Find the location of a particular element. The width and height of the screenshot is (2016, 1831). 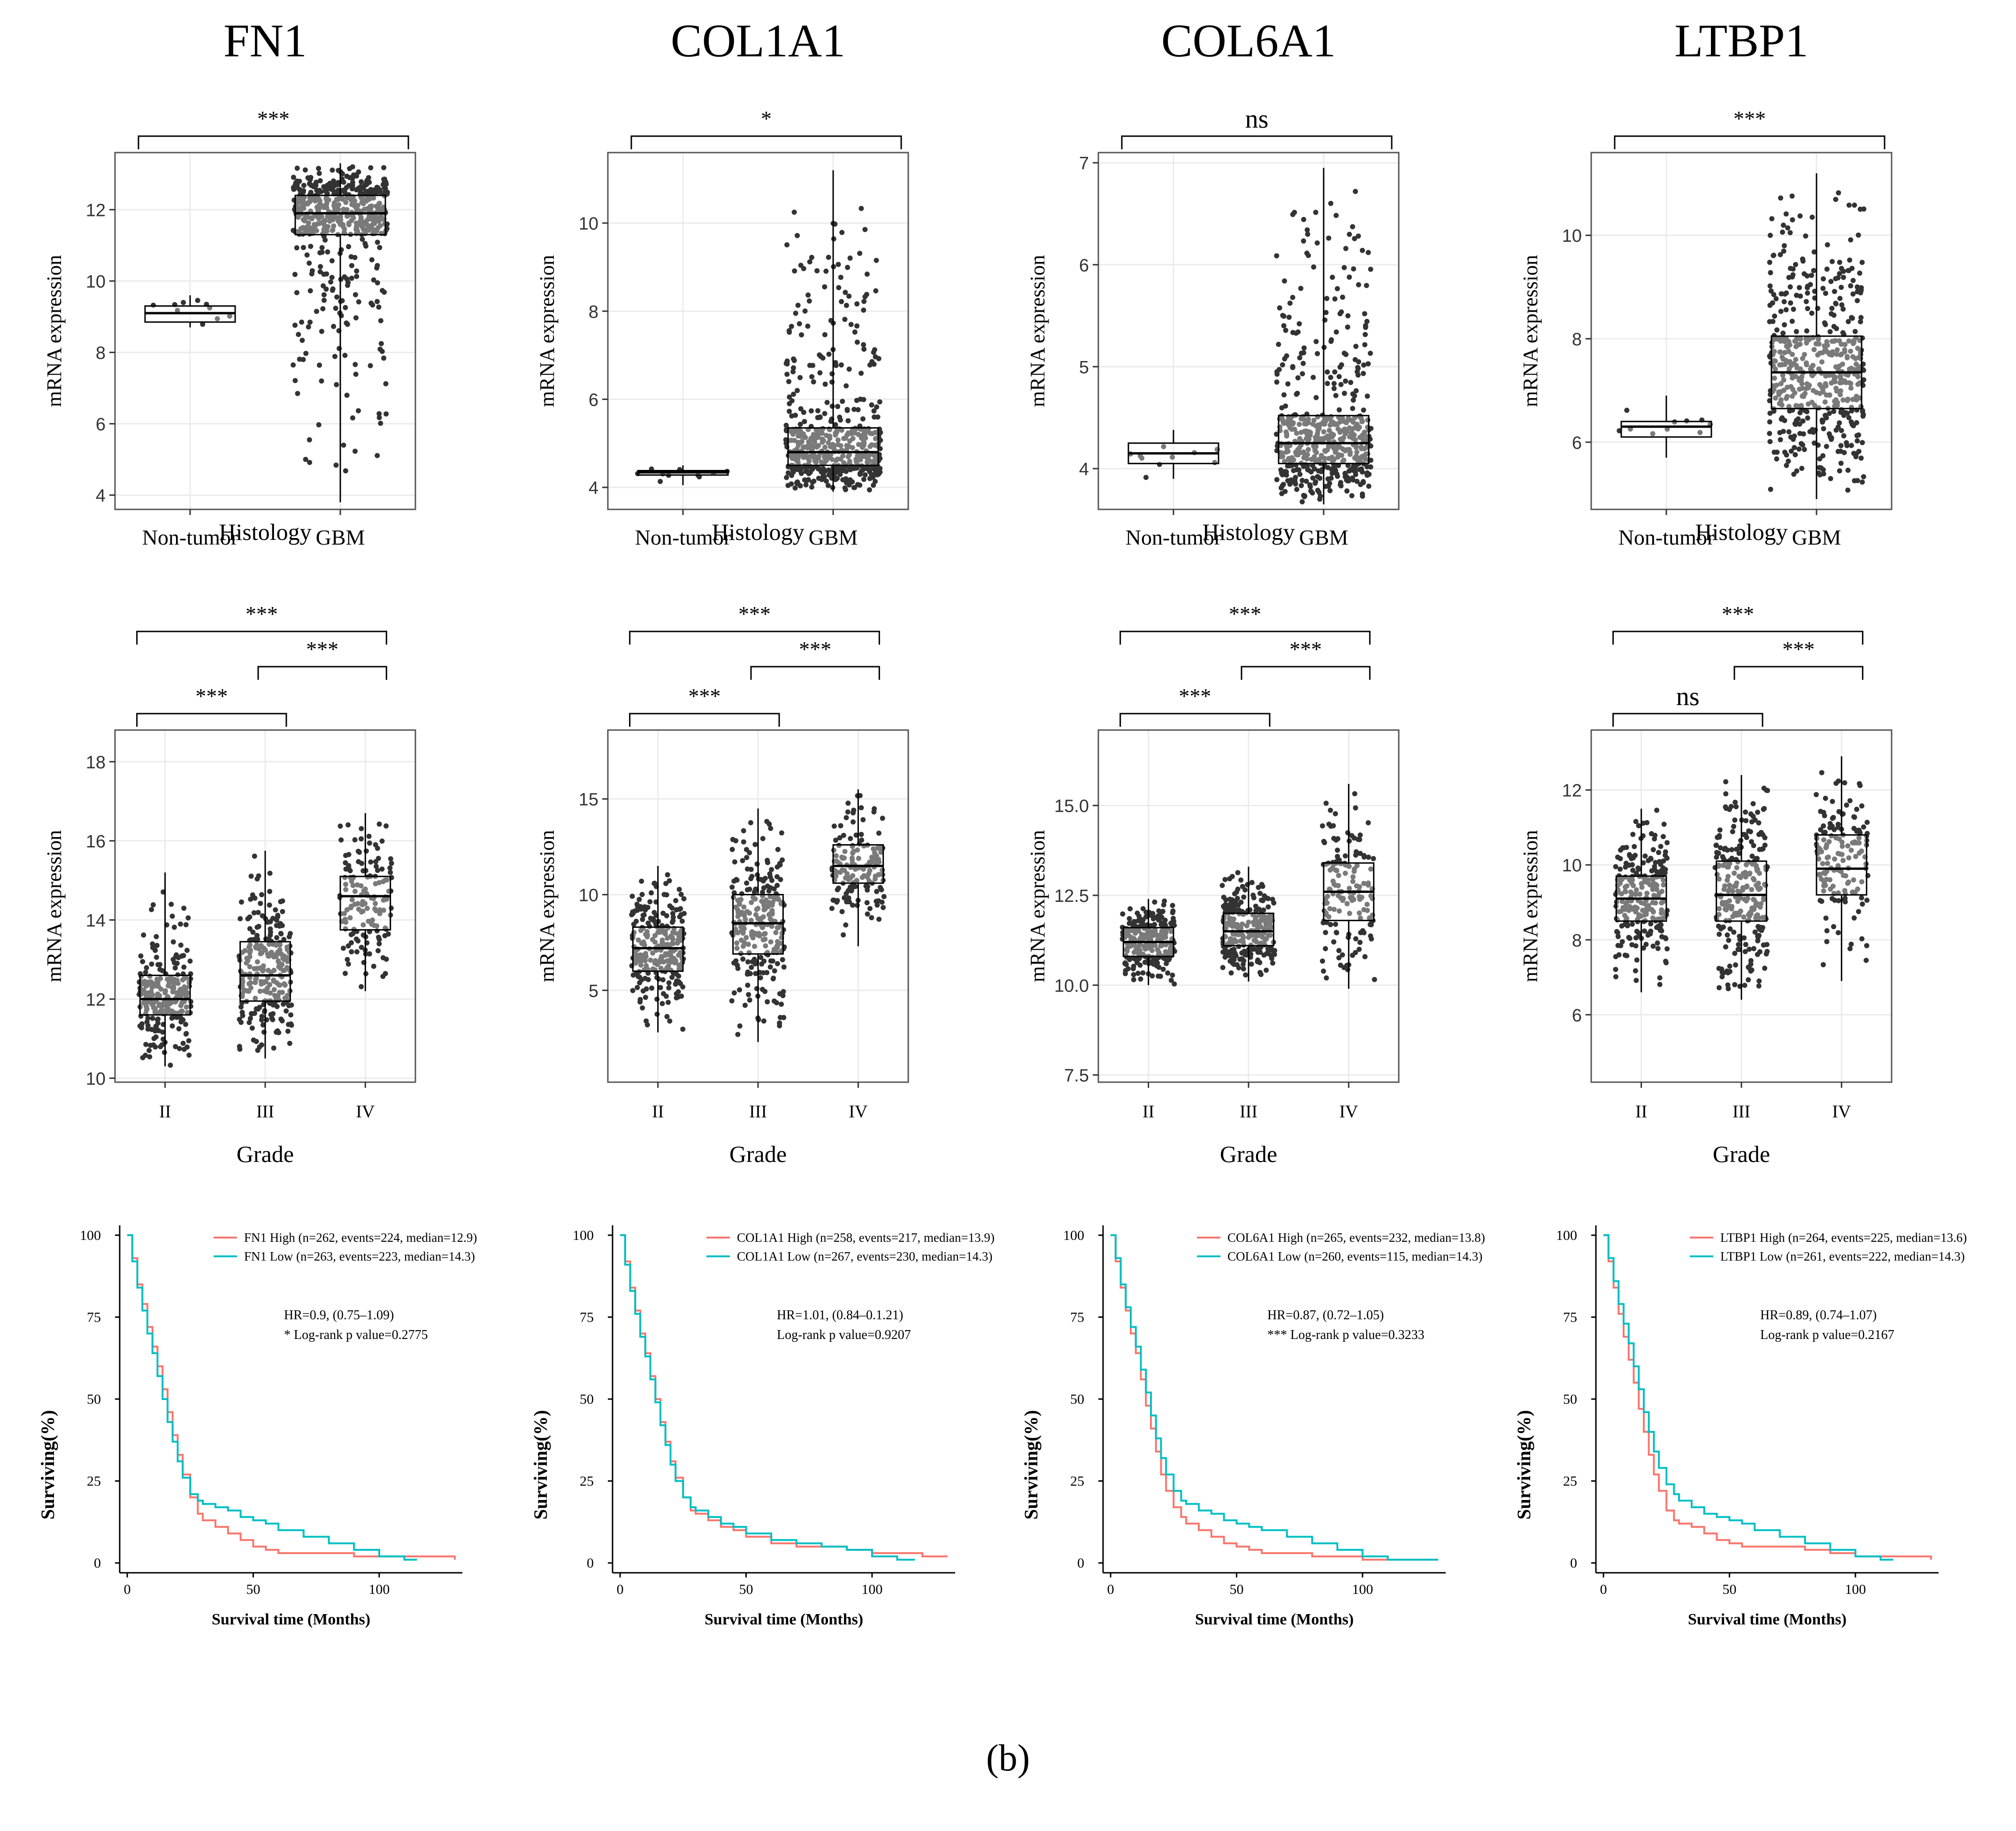

y-tick-label: 4 is located at coordinates (593, 488).